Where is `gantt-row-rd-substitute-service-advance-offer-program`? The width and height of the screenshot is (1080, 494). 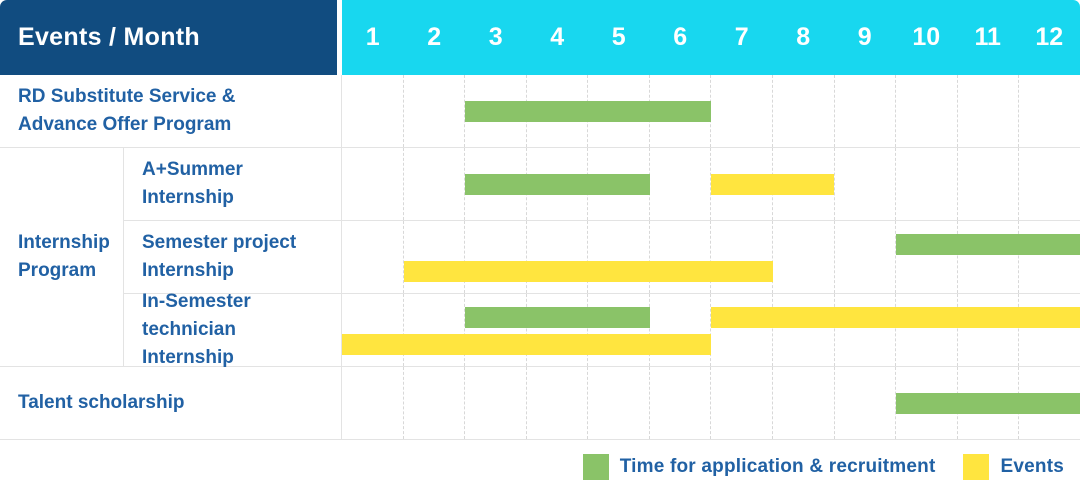
gantt-row-rd-substitute-service-advance-offer-program is located at coordinates (711, 111).